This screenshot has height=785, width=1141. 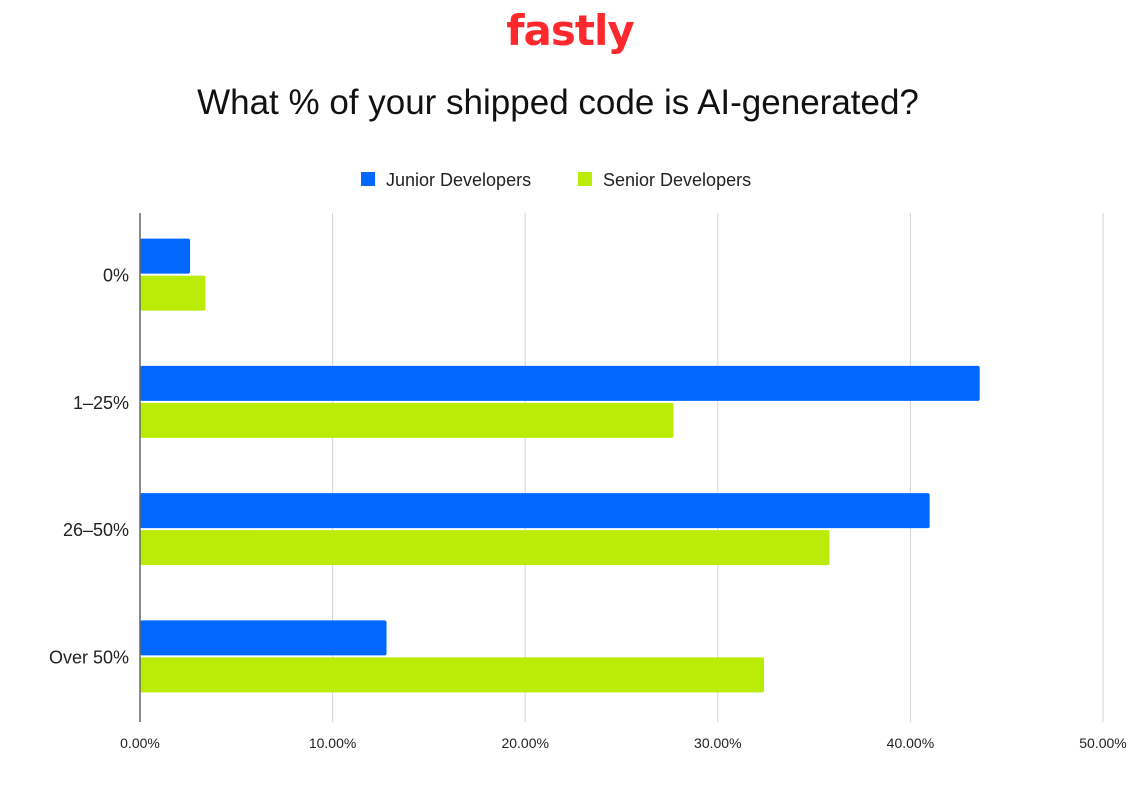 I want to click on legend-label: Junior Developers, so click(x=458, y=180).